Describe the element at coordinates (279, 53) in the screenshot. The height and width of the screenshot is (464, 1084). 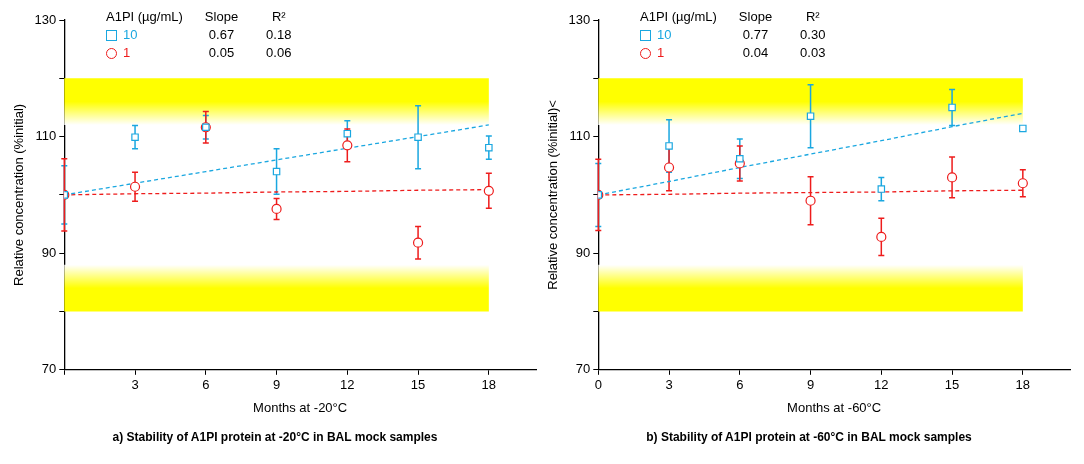
I see `annotation: 0.06` at that location.